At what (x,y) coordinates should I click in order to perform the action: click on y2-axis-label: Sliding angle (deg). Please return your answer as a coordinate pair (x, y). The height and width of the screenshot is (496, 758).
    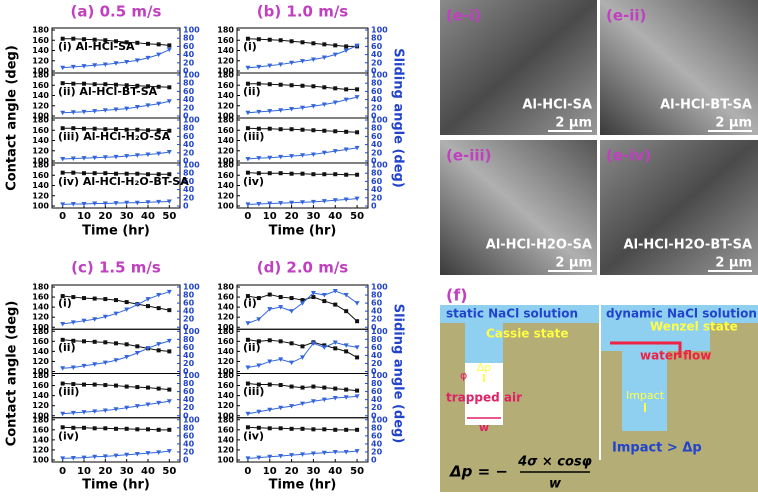
    Looking at the image, I should click on (398, 118).